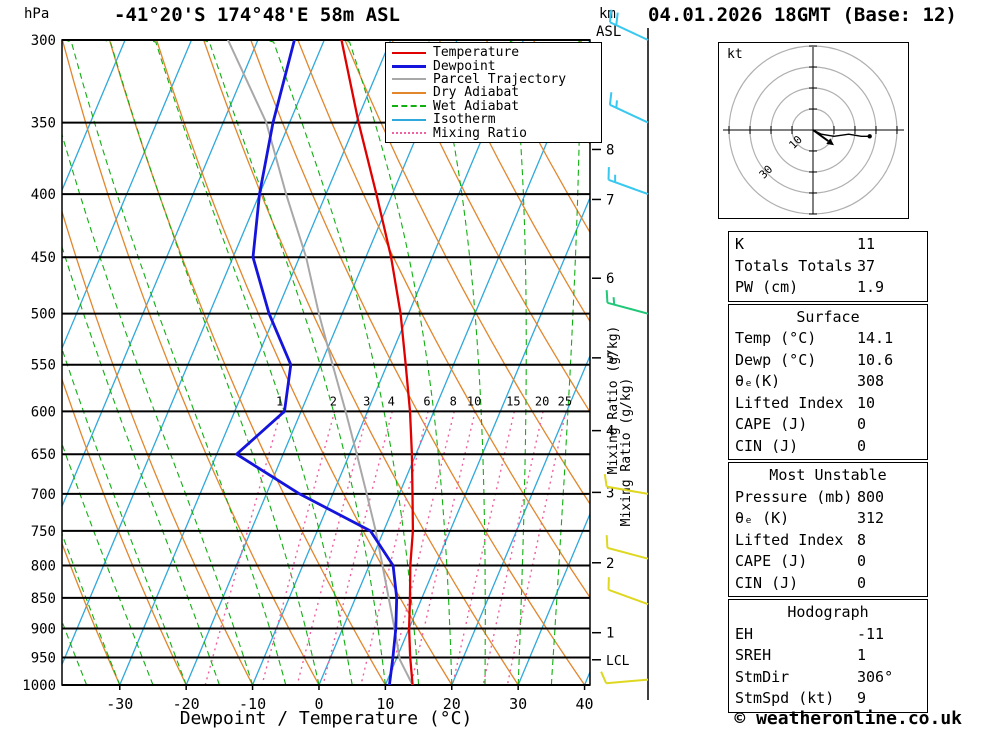  I want to click on index-label: θₑ (K), so click(762, 518).